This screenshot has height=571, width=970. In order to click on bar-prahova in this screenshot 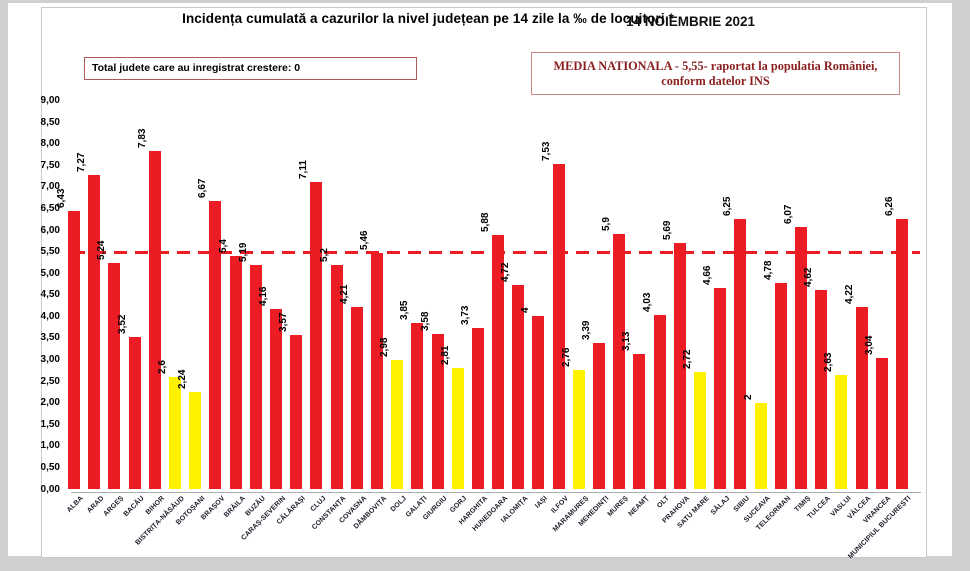, I will do `click(679, 366)`.